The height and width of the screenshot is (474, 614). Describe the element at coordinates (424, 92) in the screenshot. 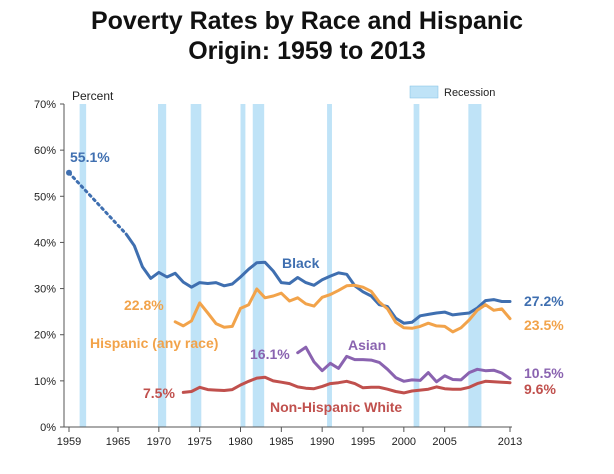

I see `legend-swatch-recession` at that location.